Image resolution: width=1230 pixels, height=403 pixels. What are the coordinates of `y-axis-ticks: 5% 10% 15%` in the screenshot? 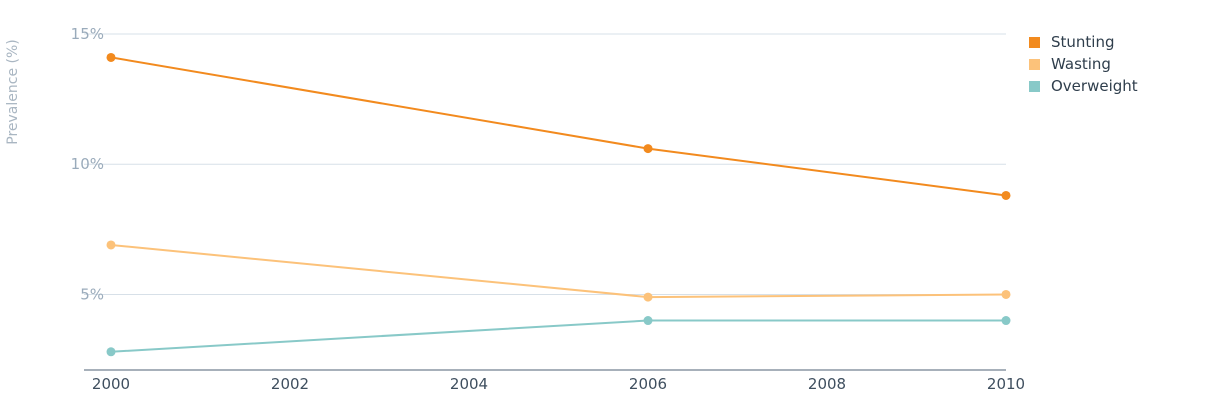 It's located at (87, 164).